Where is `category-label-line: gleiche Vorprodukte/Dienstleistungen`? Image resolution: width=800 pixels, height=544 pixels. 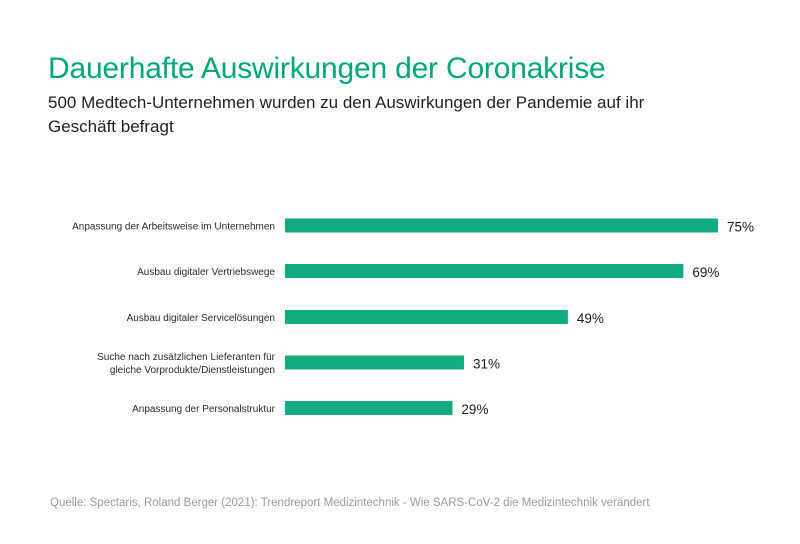
category-label-line: gleiche Vorprodukte/Dienstleistungen is located at coordinates (192, 370).